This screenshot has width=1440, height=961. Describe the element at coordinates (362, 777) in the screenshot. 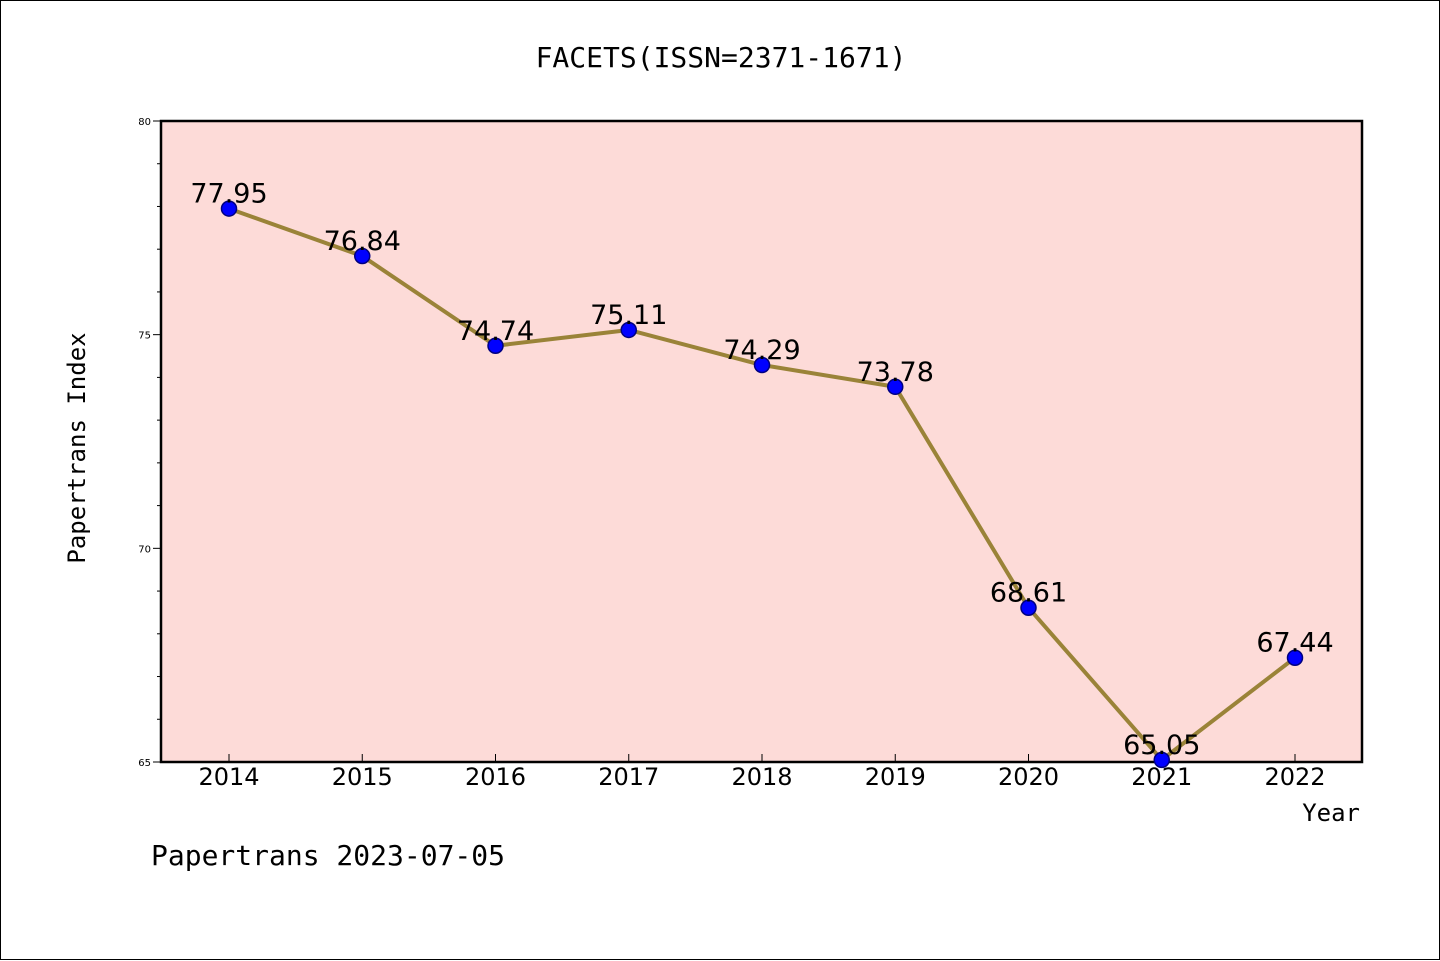

I see `x-tick-label: 2015` at that location.